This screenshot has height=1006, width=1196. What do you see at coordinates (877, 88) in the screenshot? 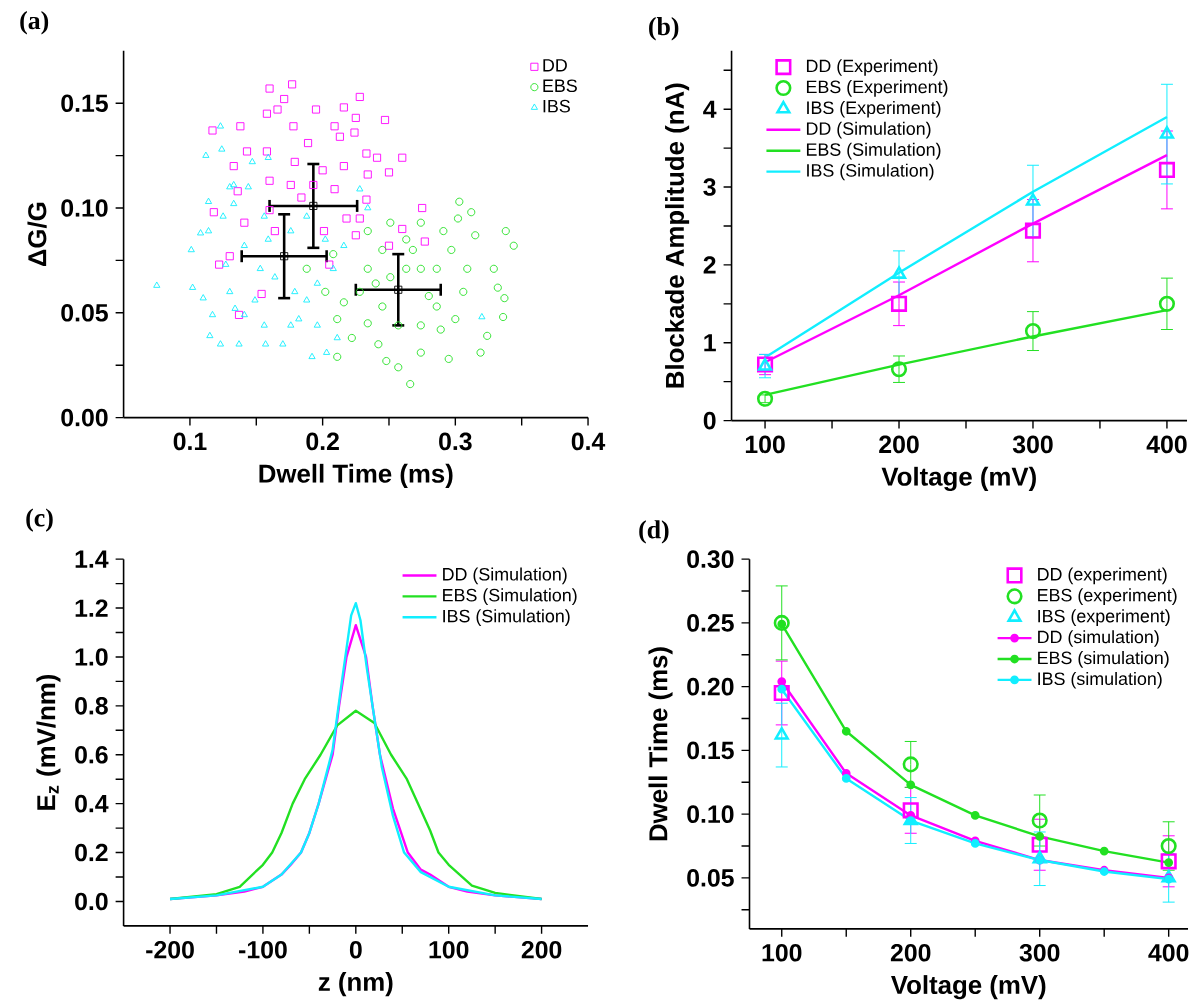
I see `legend-label: EBS (Experiment)` at bounding box center [877, 88].